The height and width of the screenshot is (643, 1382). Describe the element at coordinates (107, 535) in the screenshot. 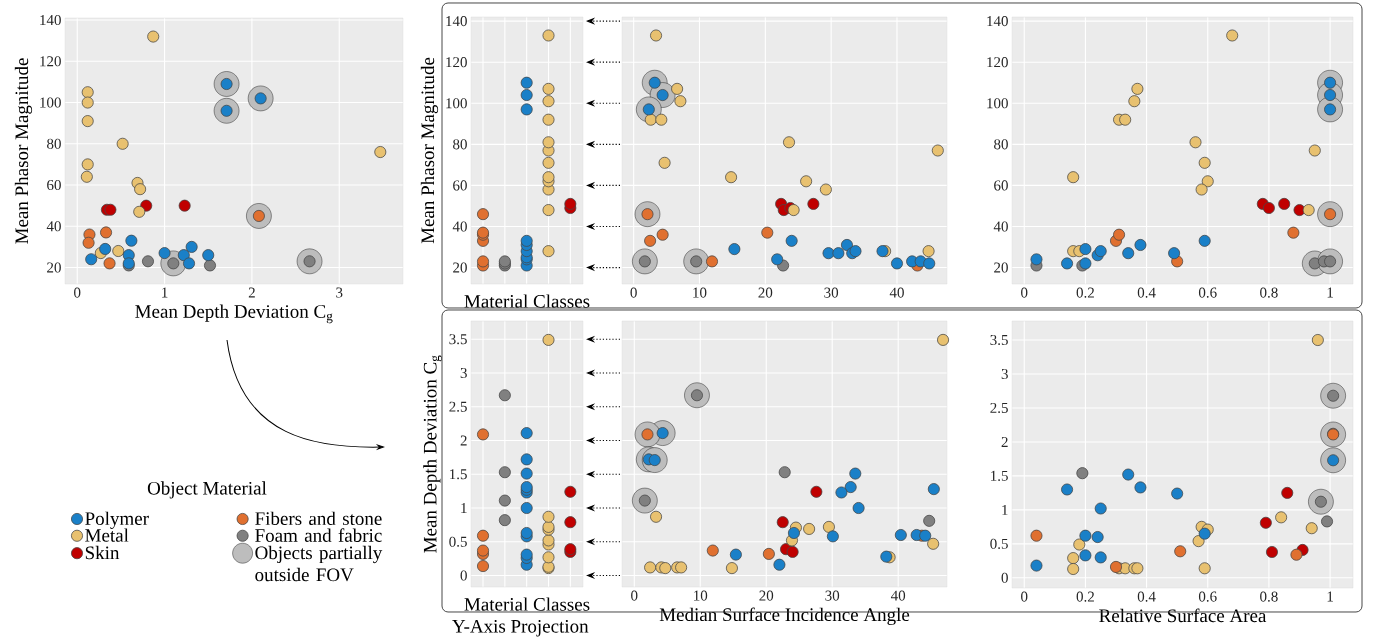

I see `legend-label: Metal` at that location.